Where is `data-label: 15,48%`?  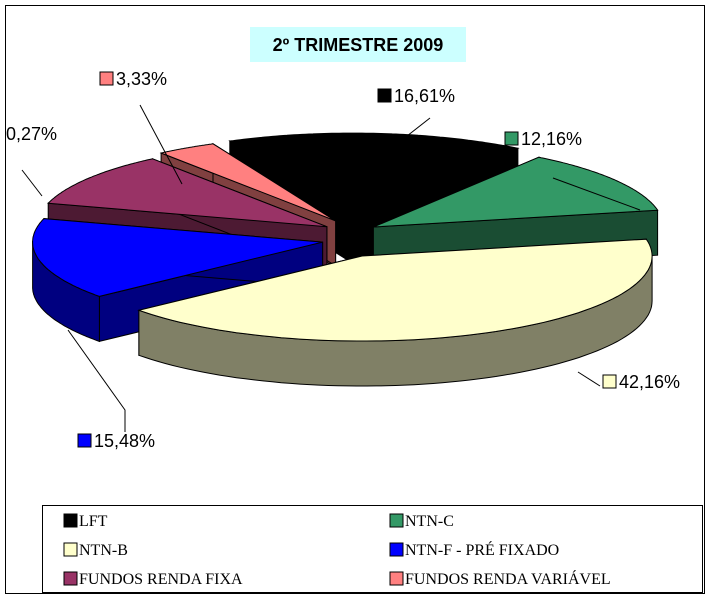
data-label: 15,48% is located at coordinates (124, 441).